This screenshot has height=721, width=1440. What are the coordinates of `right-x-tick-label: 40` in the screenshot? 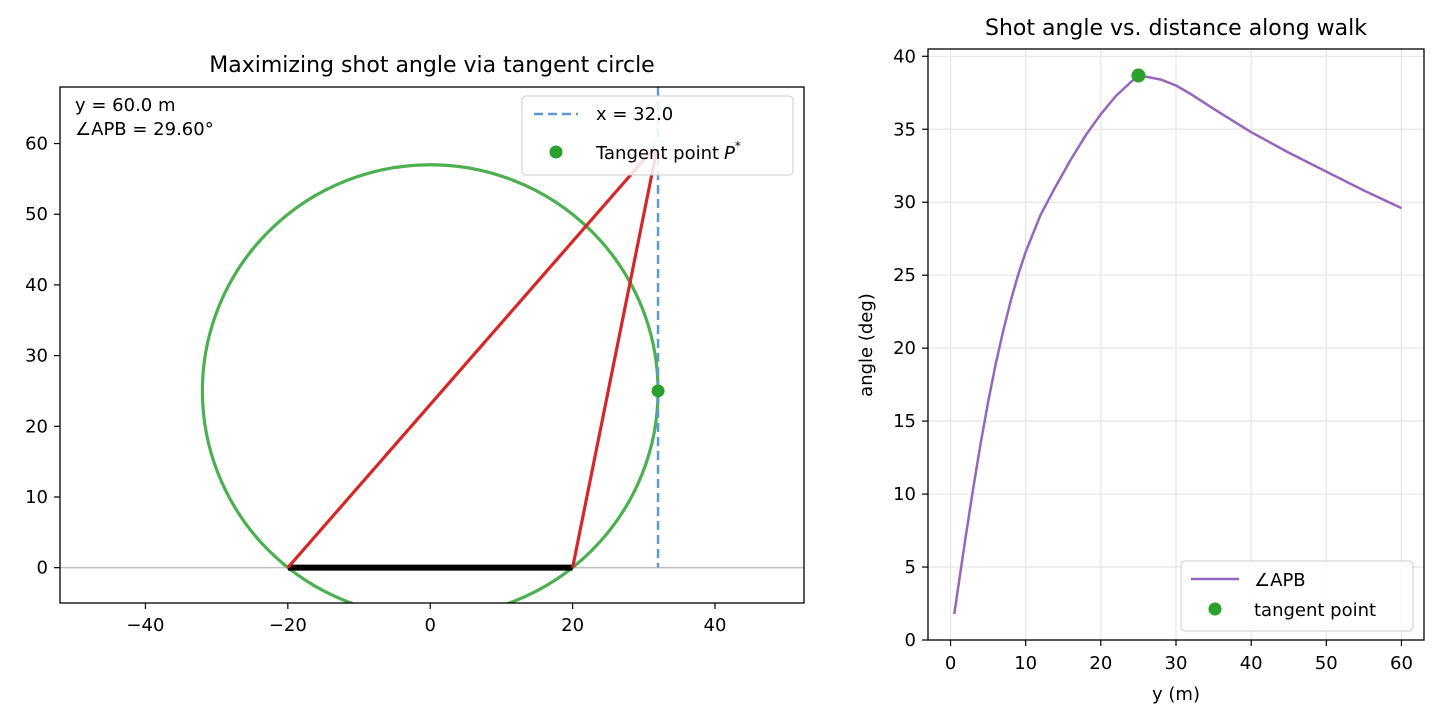 It's located at (1251, 663).